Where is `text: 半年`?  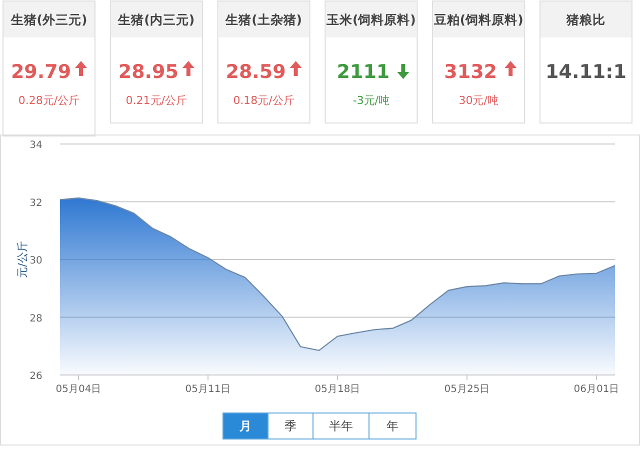 text: 半年 is located at coordinates (341, 426).